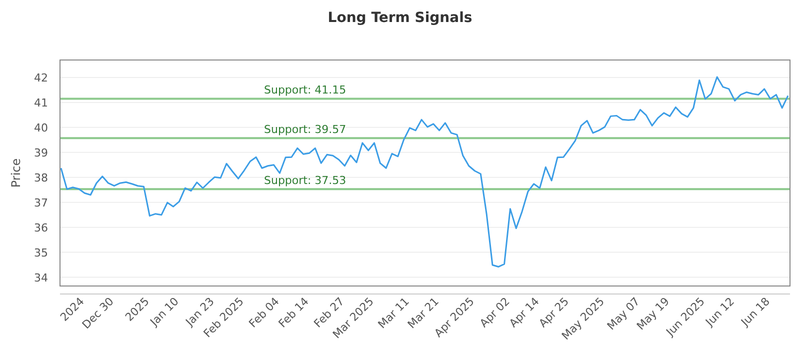  I want to click on y-axis-title: Price, so click(16, 173).